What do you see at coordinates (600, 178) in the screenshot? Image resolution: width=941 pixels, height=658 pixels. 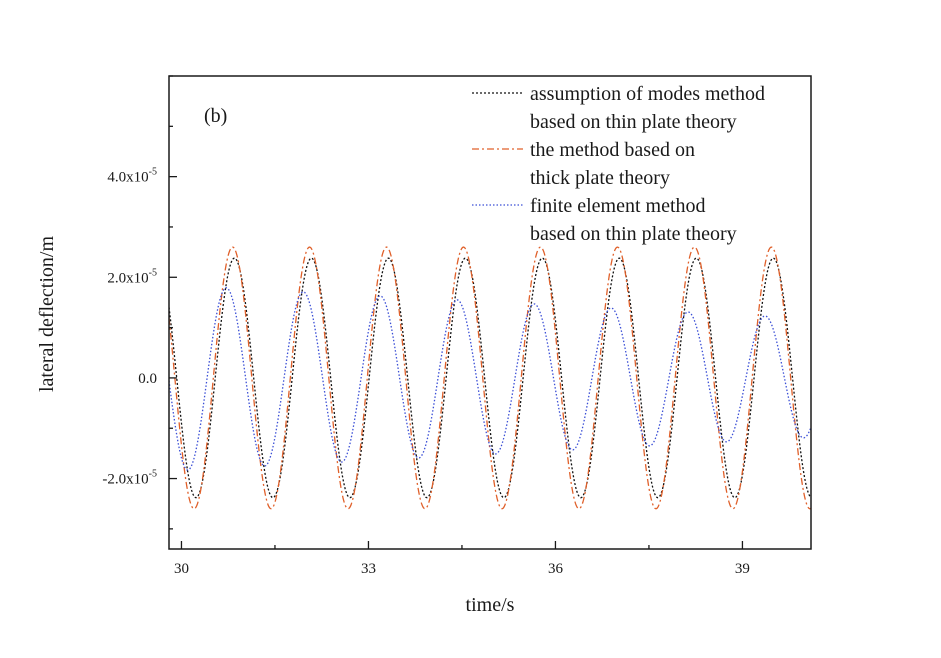 I see `legend-label-2: thick plate theory` at bounding box center [600, 178].